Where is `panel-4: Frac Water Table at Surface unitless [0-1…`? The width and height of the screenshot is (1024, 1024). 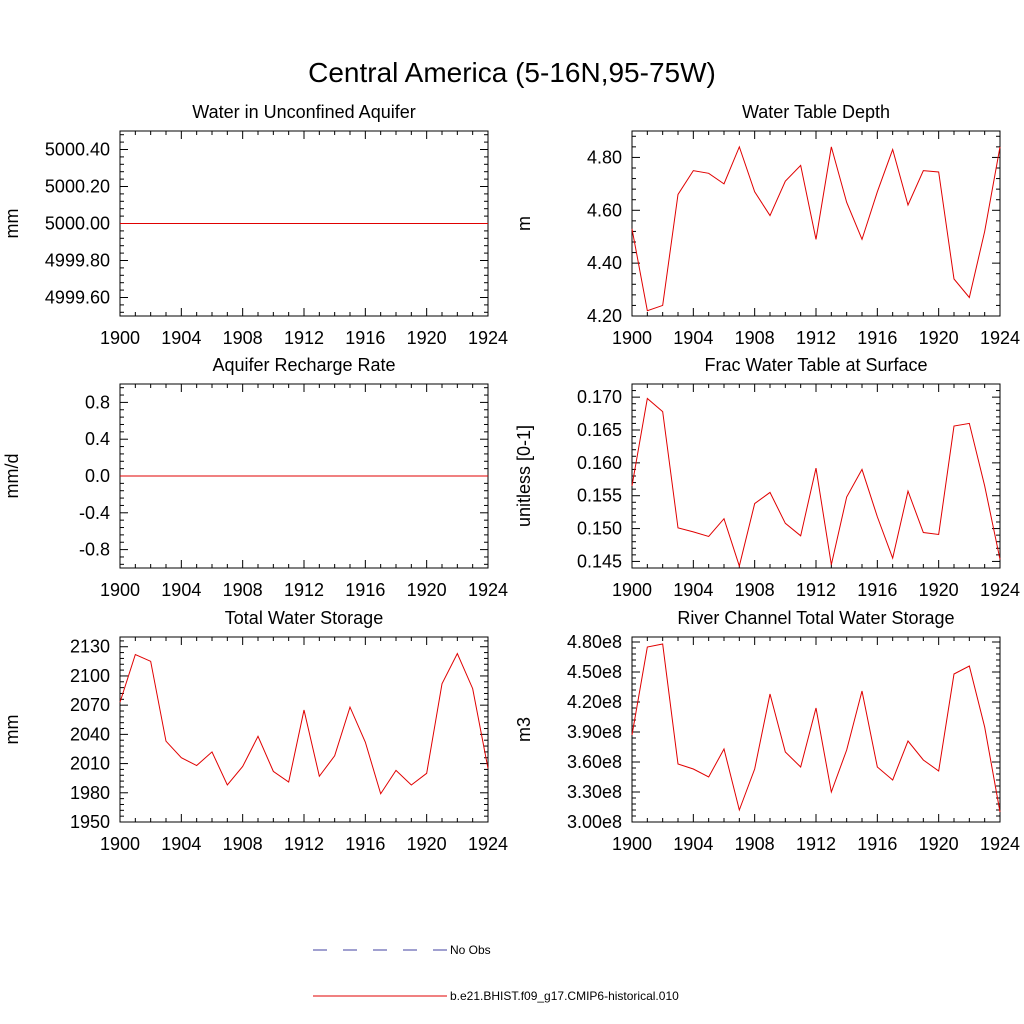
panel-4: Frac Water Table at Surface unitless [0-1… is located at coordinates (767, 477).